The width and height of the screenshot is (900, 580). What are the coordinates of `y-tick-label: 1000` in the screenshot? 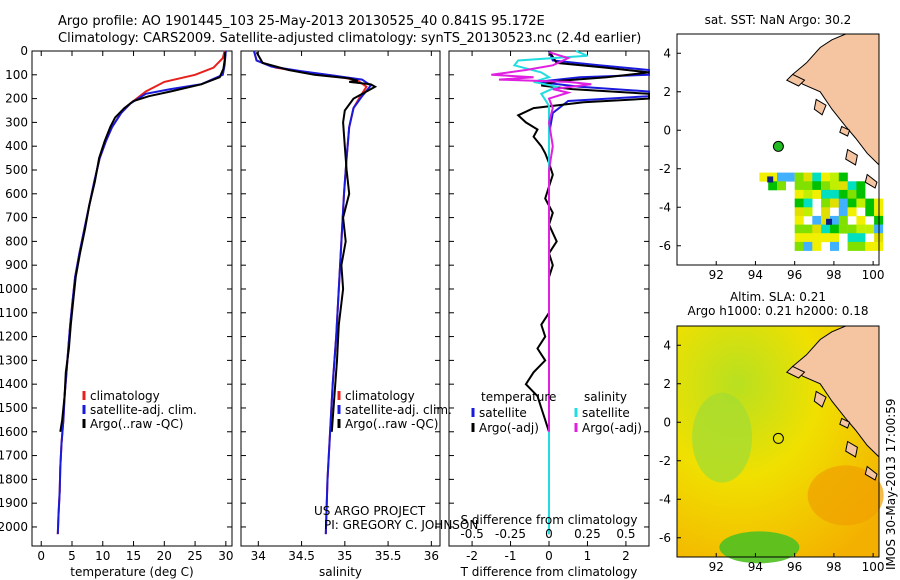 It's located at (14, 289).